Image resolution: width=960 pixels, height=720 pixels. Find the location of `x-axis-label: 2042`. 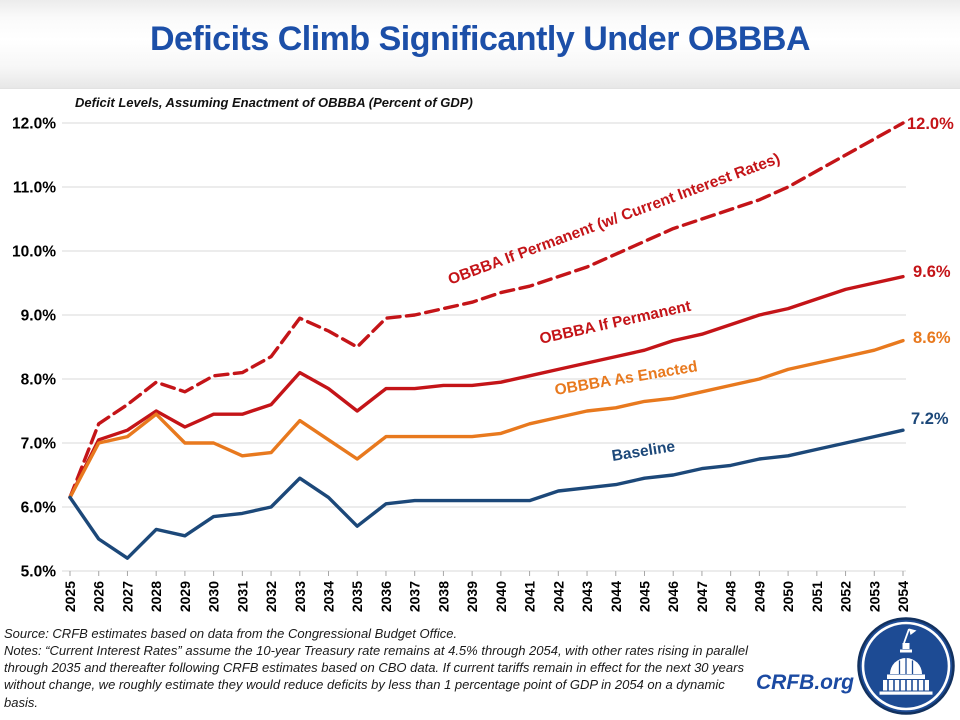

x-axis-label: 2042 is located at coordinates (558, 596).